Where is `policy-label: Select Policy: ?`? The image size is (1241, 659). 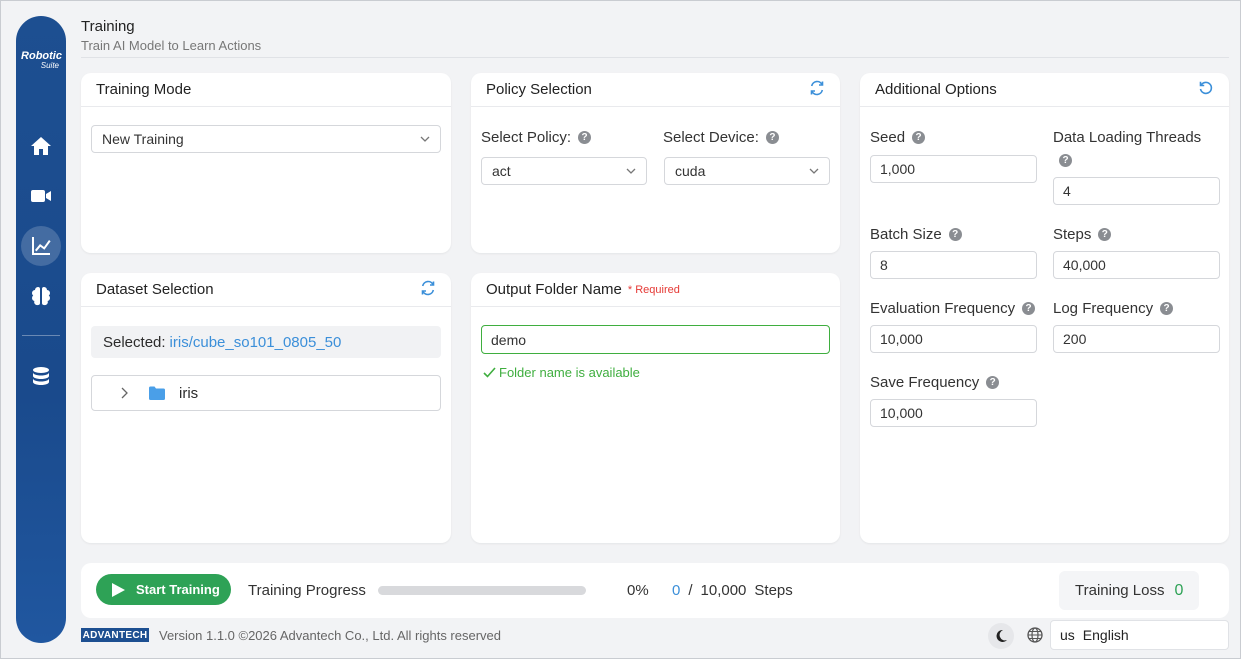
policy-label: Select Policy: ? is located at coordinates (536, 137).